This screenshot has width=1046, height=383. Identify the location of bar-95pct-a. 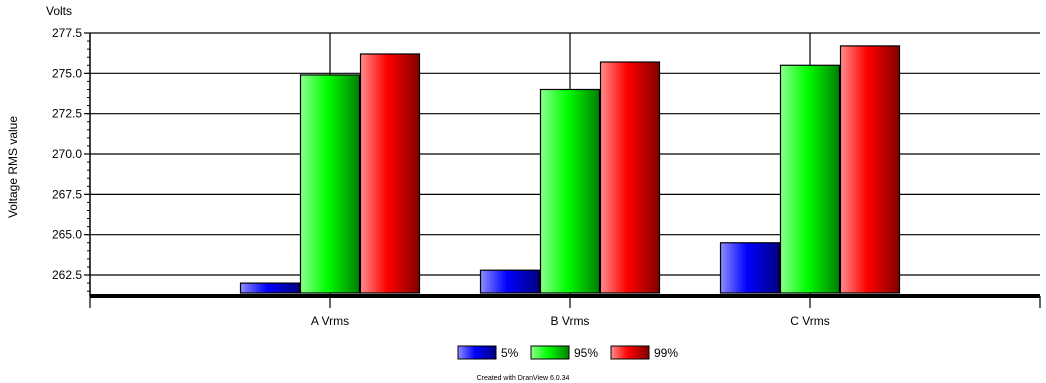
(330, 184).